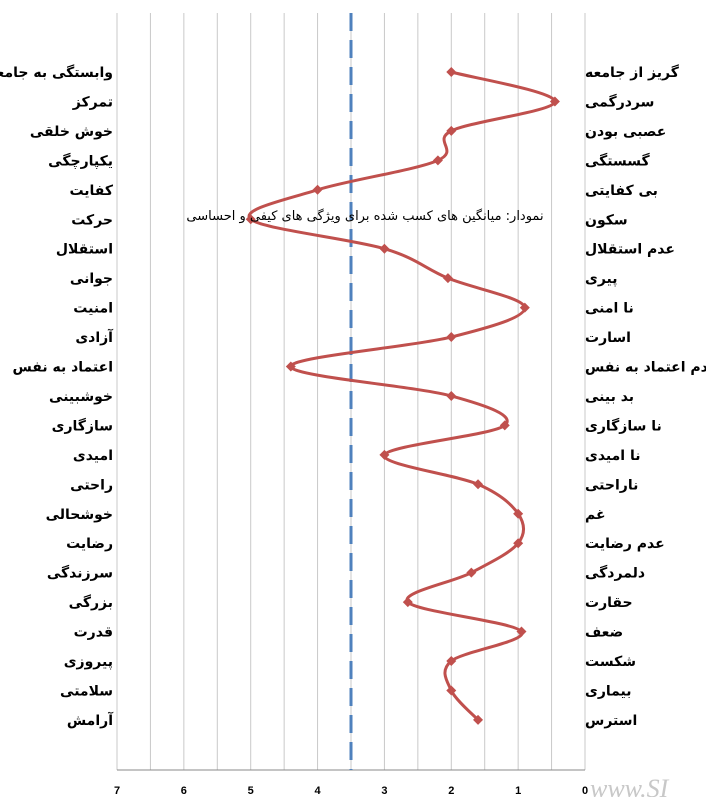 This screenshot has width=706, height=797. I want to click on left-category-label: پیروزی, so click(88, 662).